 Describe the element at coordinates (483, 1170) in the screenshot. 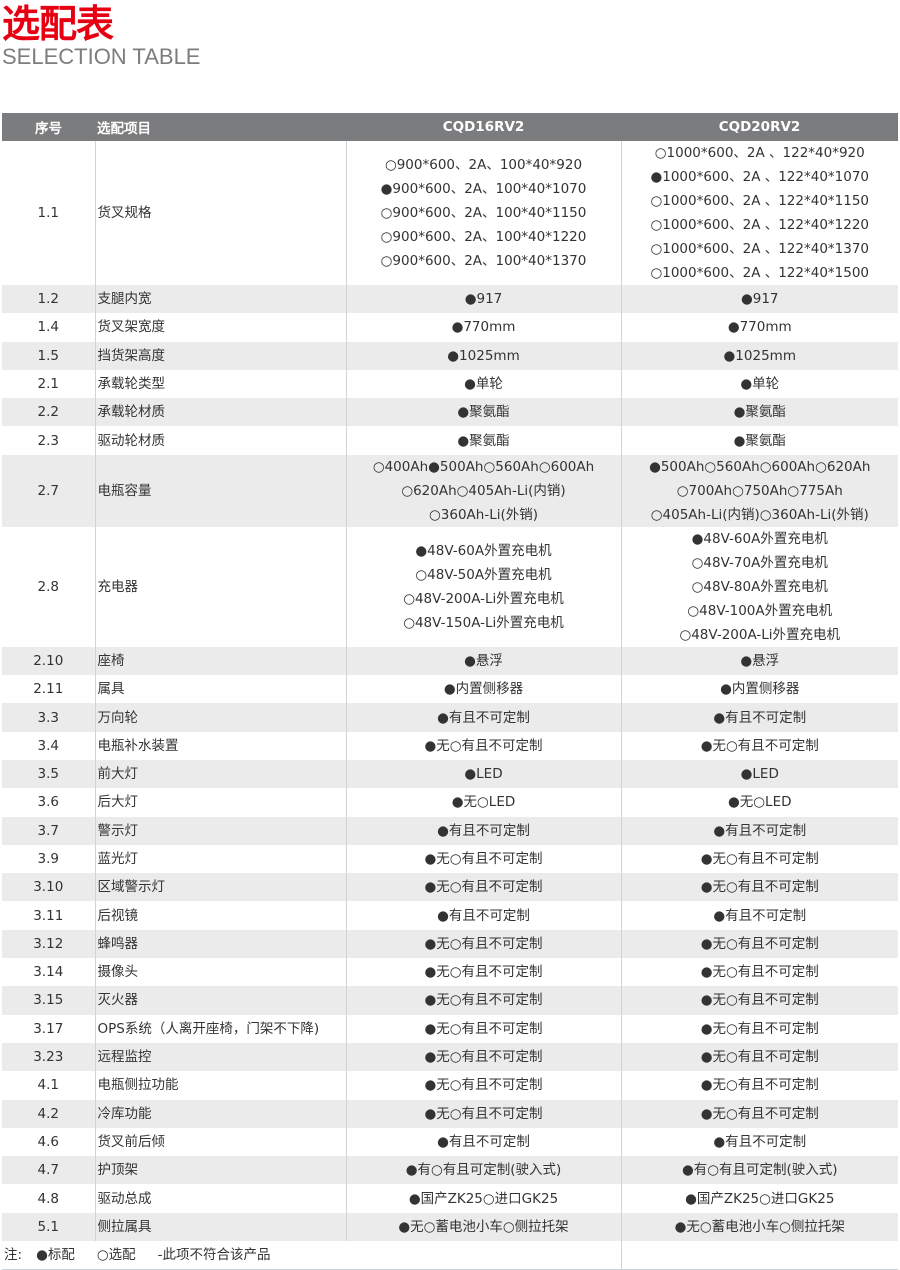

I see `cqd16rv2-value: ●有○有且可定制(驶入式)` at that location.